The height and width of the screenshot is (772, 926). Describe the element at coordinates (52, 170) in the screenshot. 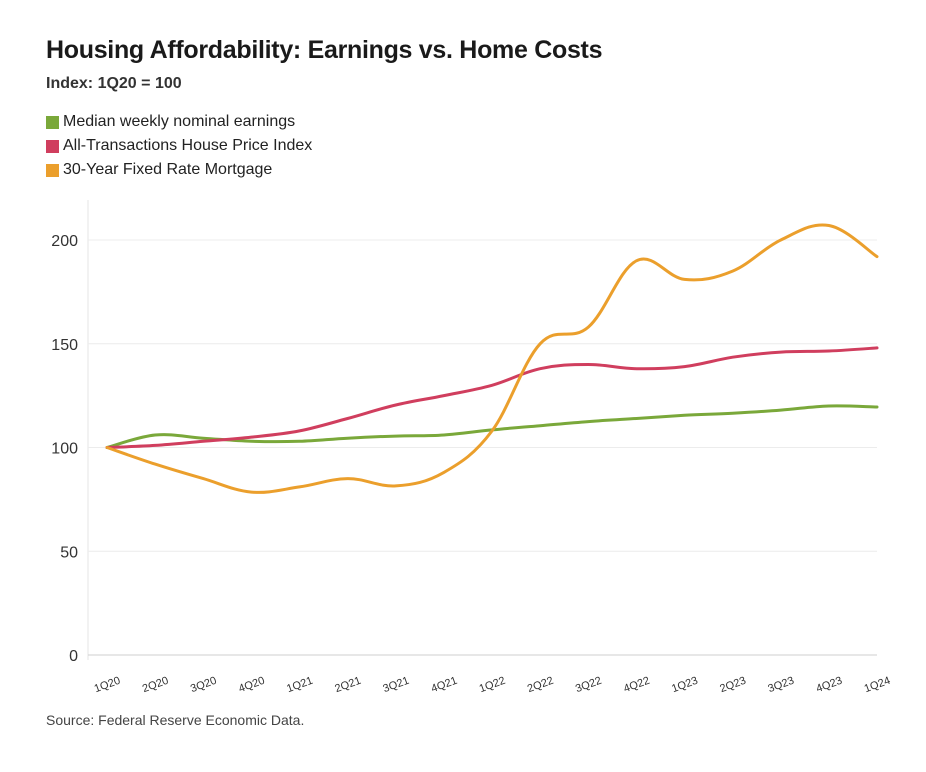

I see `legend-swatch-mortgage` at that location.